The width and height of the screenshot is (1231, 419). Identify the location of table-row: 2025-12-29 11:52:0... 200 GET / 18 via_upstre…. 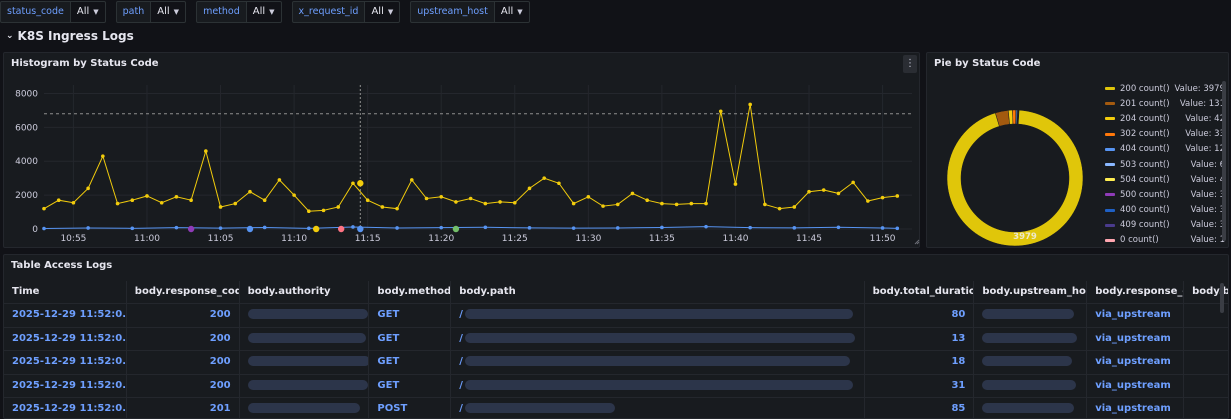
(616, 362).